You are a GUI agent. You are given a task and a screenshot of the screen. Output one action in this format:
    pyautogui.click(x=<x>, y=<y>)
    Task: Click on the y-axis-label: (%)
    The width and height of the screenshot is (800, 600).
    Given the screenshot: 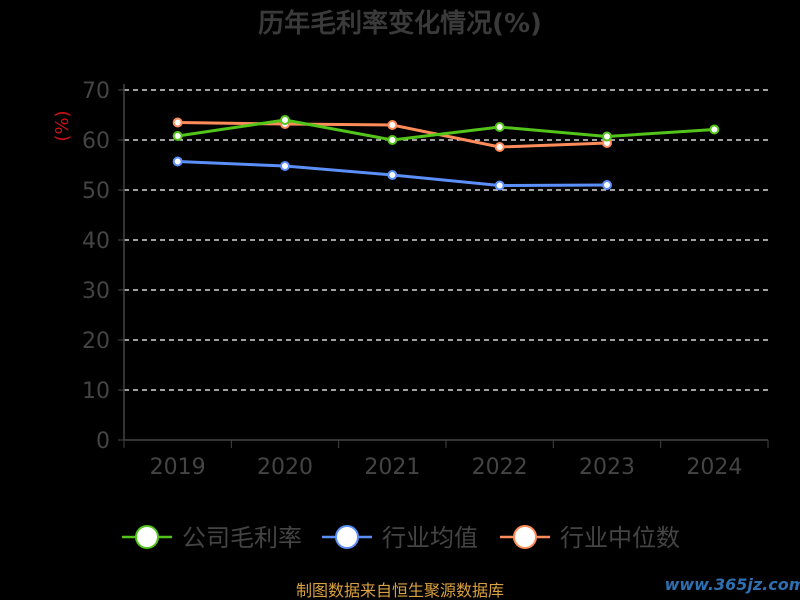 What is the action you would take?
    pyautogui.click(x=62, y=125)
    